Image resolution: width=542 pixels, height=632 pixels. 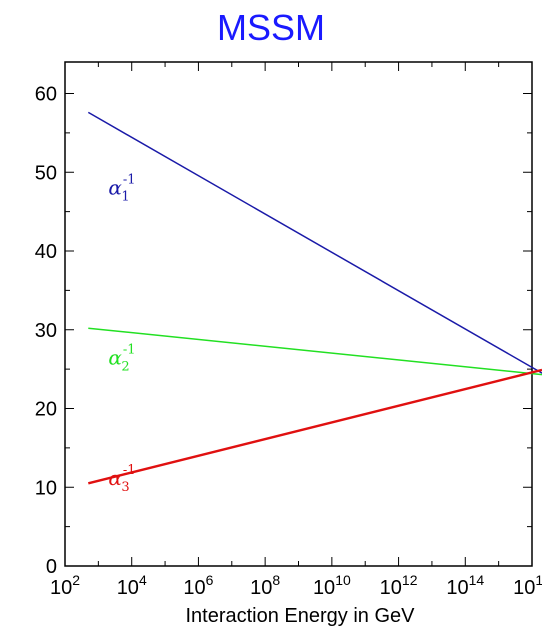 What do you see at coordinates (465, 585) in the screenshot?
I see `x-tick-label: 10¹⁴` at bounding box center [465, 585].